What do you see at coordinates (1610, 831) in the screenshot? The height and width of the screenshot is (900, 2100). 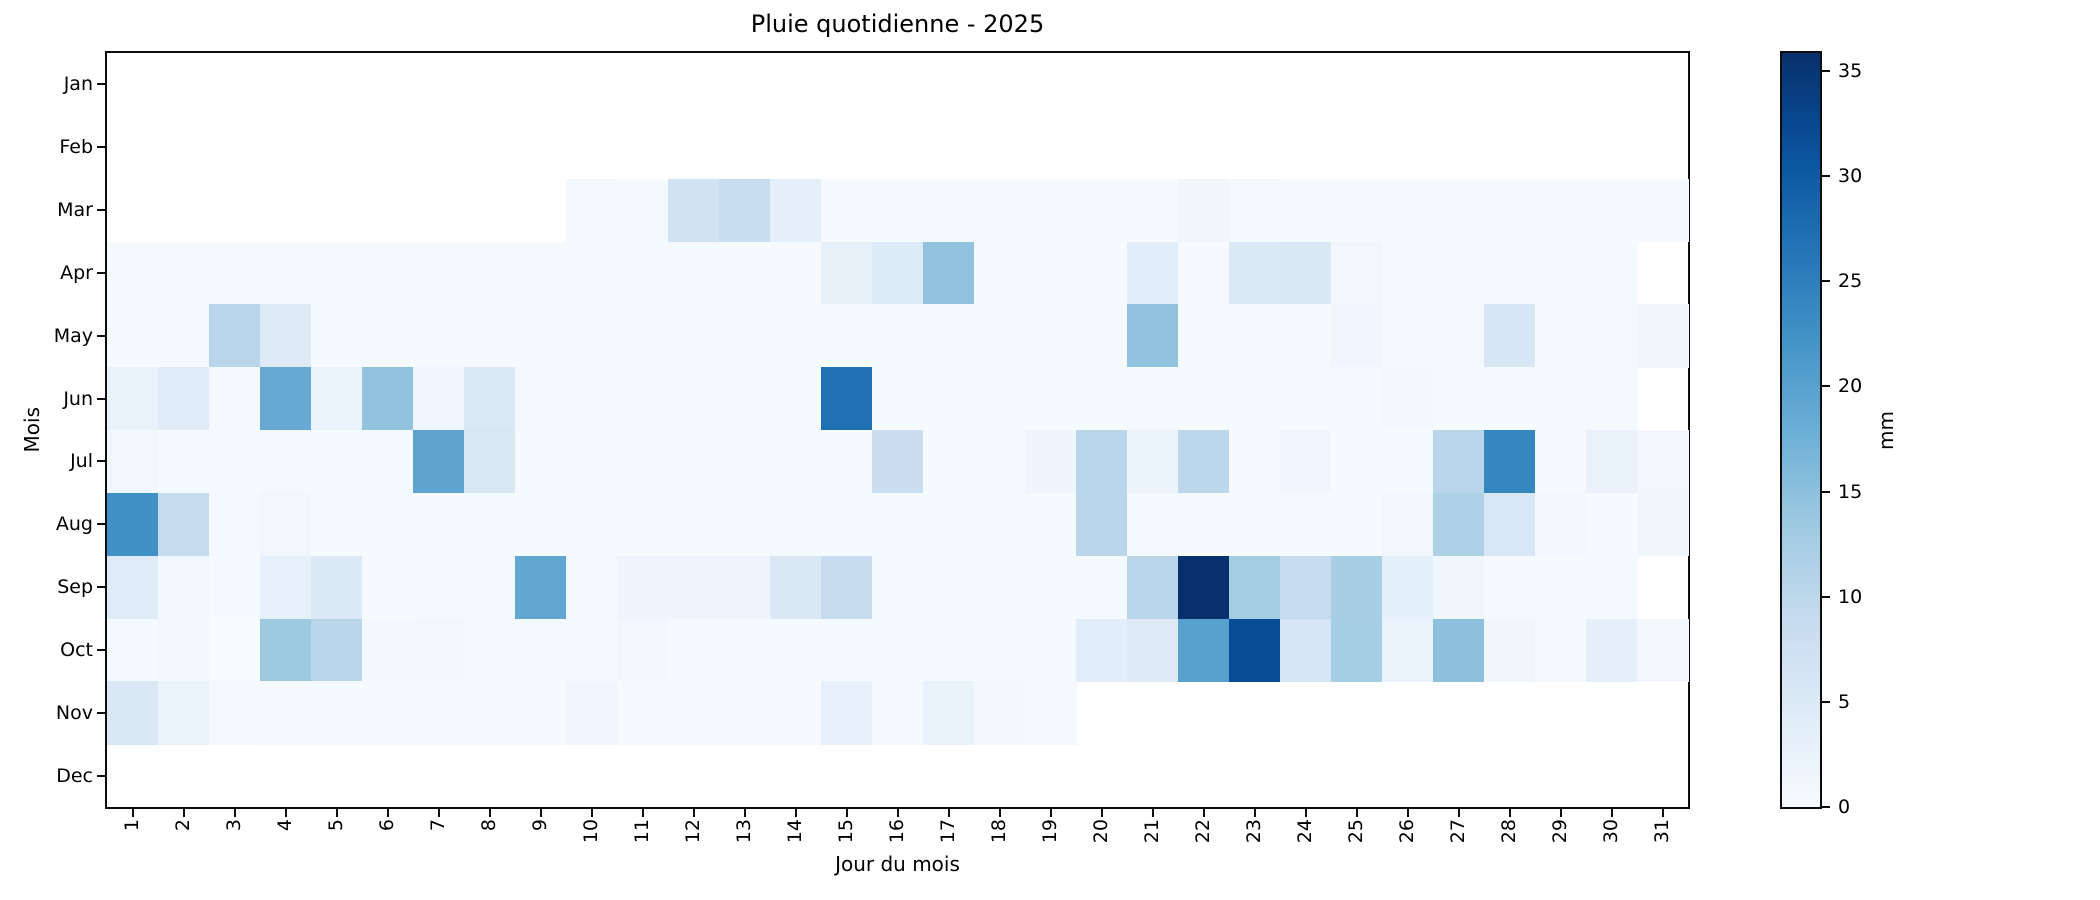 I see `xtick-label-30: 30` at bounding box center [1610, 831].